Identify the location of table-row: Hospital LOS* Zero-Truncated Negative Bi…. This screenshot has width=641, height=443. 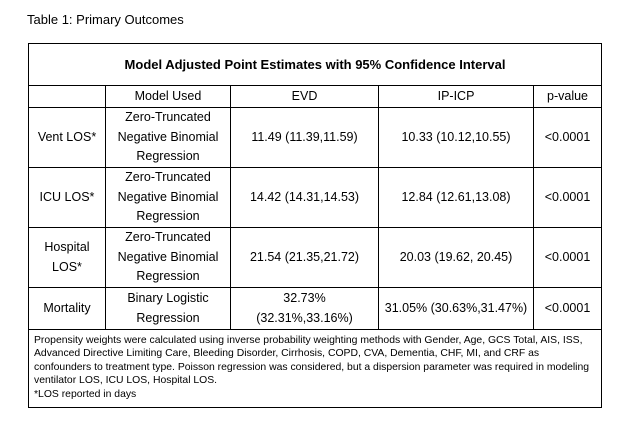
(315, 257).